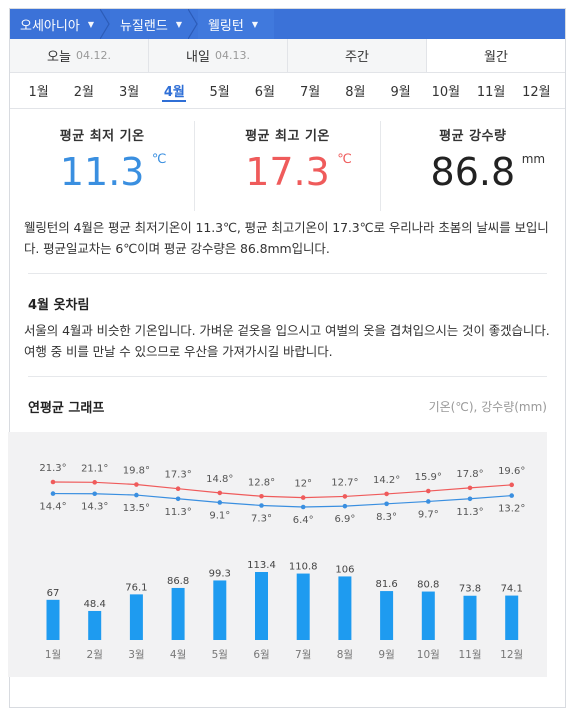  What do you see at coordinates (386, 480) in the screenshot?
I see `max-temp-label: 14.2°` at bounding box center [386, 480].